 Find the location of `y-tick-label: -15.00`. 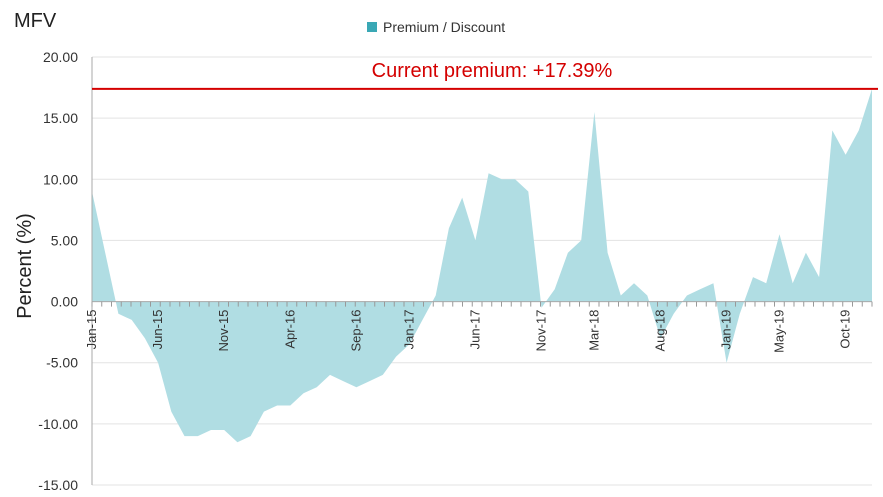

y-tick-label: -15.00 is located at coordinates (58, 485).